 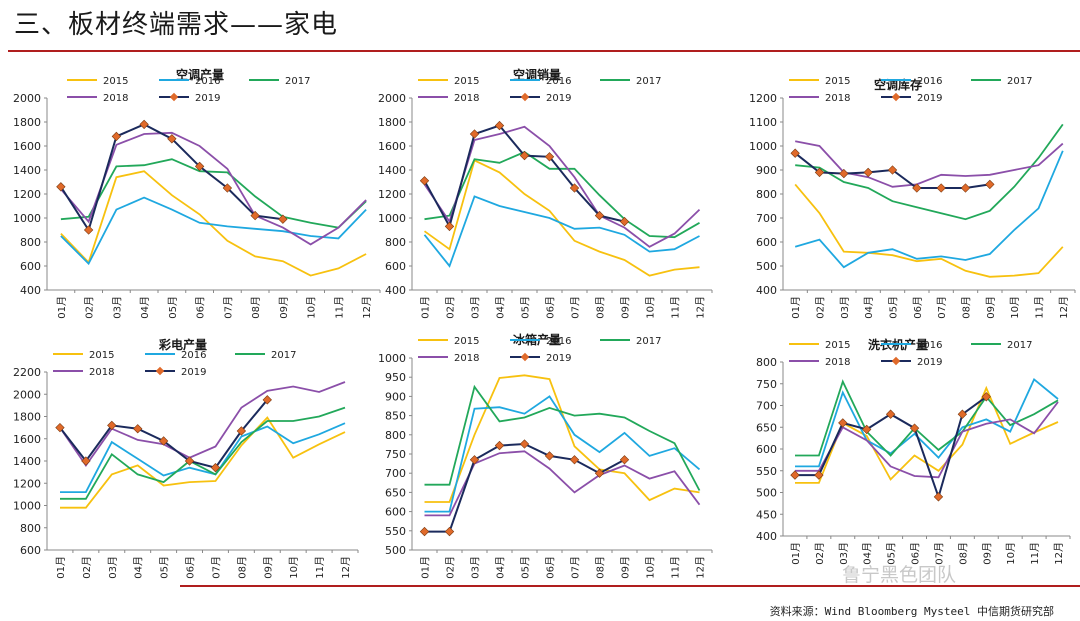 What do you see at coordinates (27, 461) in the screenshot?
I see `y-tick-label: 1400` at bounding box center [27, 461].